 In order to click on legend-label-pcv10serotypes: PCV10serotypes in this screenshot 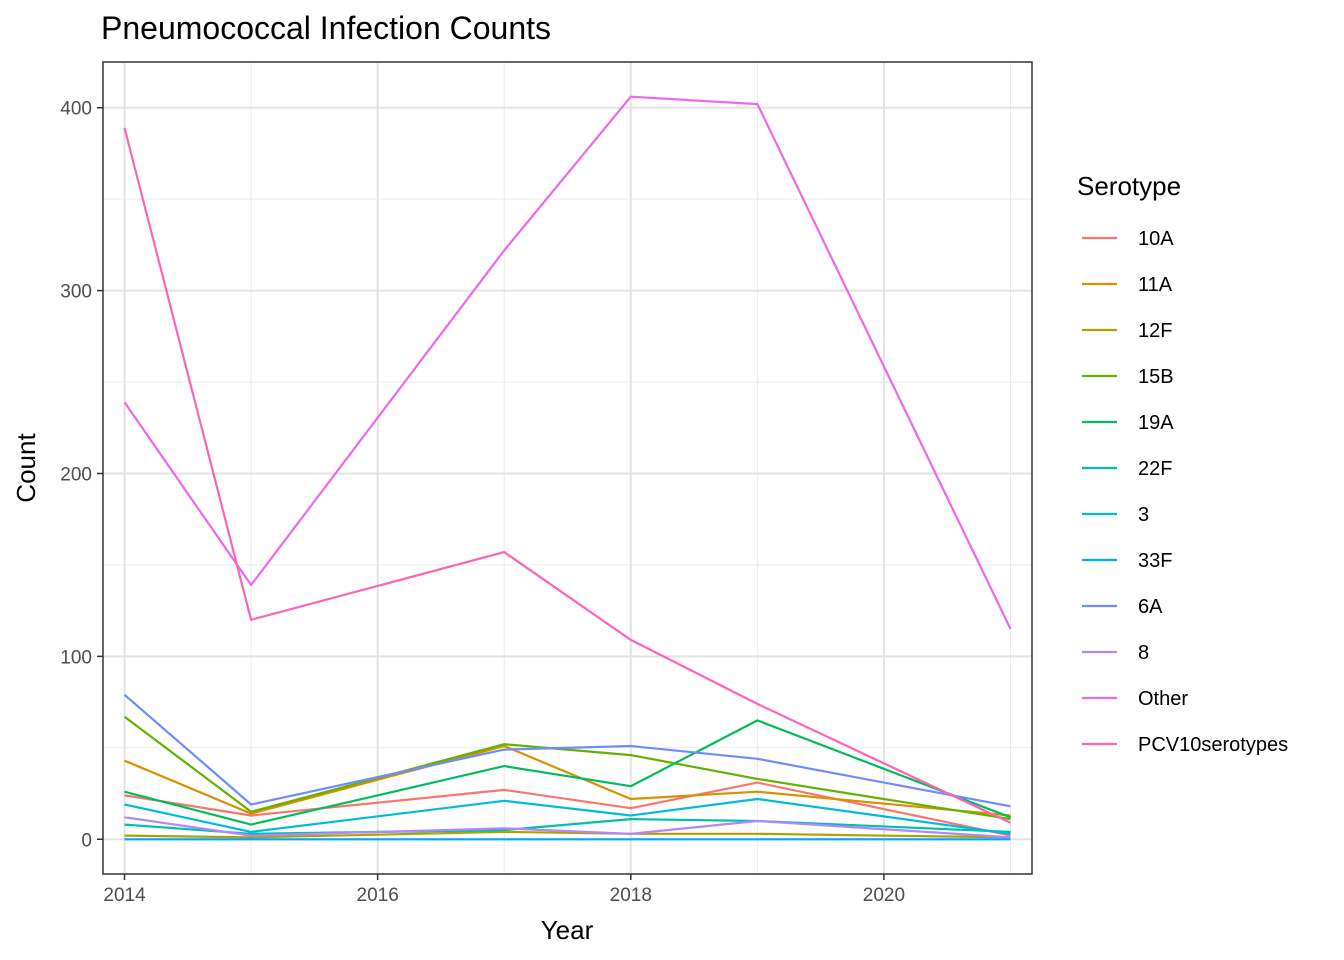, I will do `click(1213, 745)`.